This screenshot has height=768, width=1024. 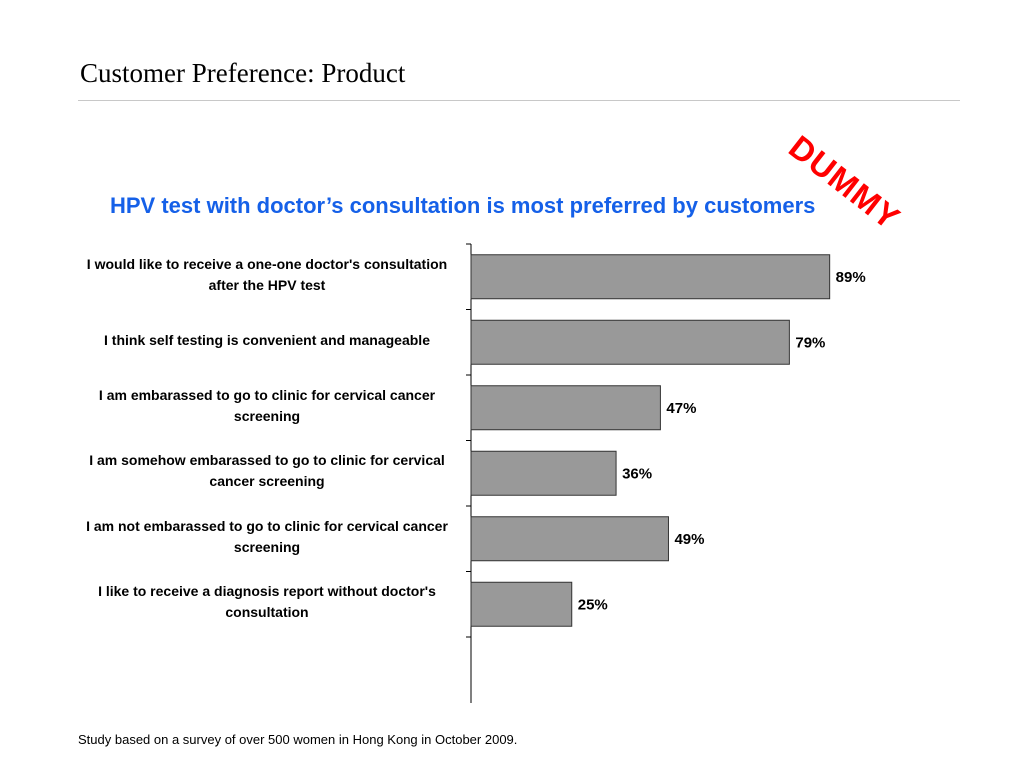 I want to click on dummy-stamp: DUMMY, so click(x=845, y=182).